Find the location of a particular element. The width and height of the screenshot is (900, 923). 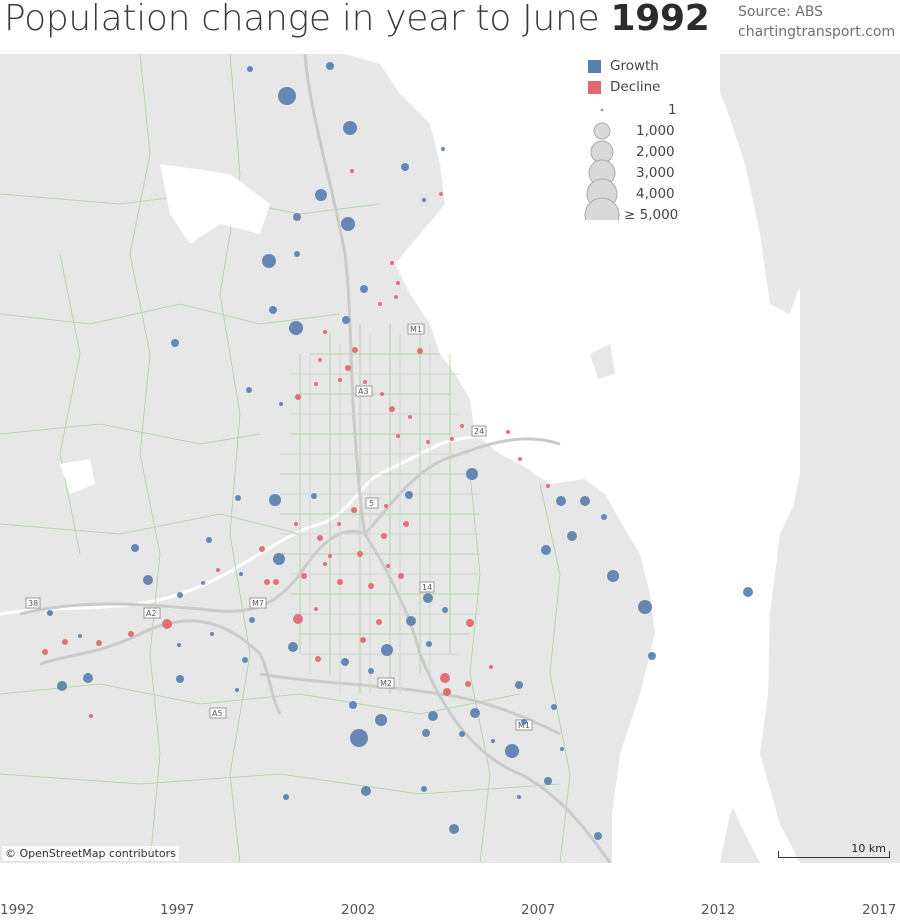

year-2007: 2007 is located at coordinates (538, 910).